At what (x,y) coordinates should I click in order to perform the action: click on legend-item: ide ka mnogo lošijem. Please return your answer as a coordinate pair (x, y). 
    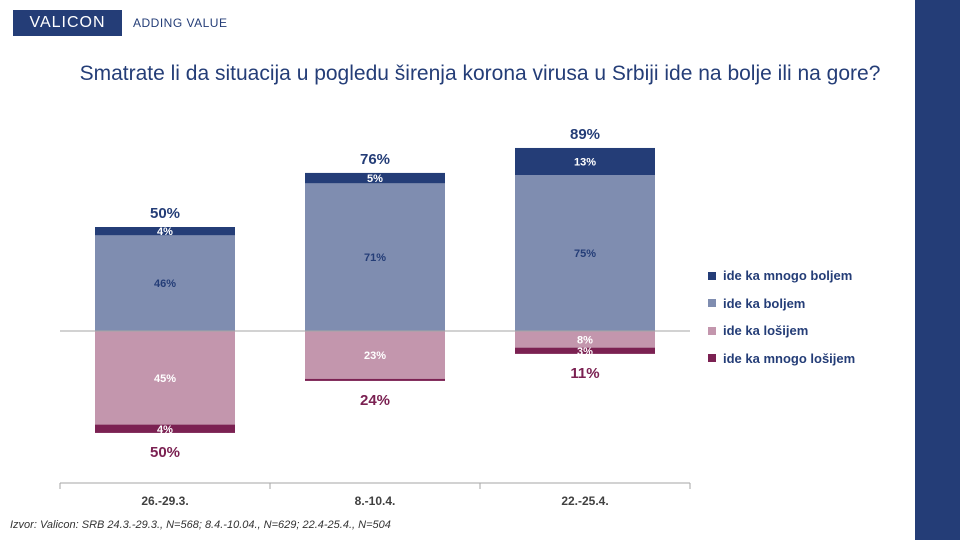
    Looking at the image, I should click on (781, 359).